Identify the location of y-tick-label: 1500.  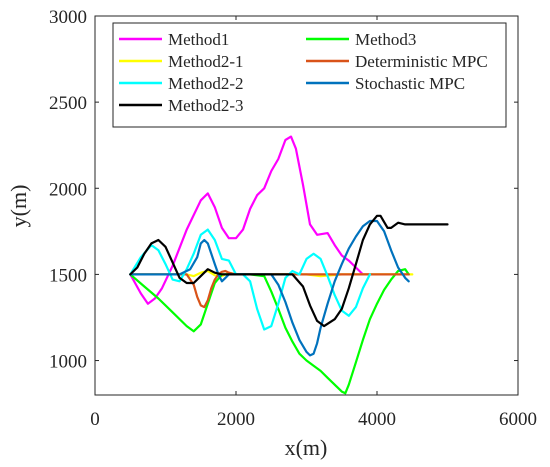
(68, 275).